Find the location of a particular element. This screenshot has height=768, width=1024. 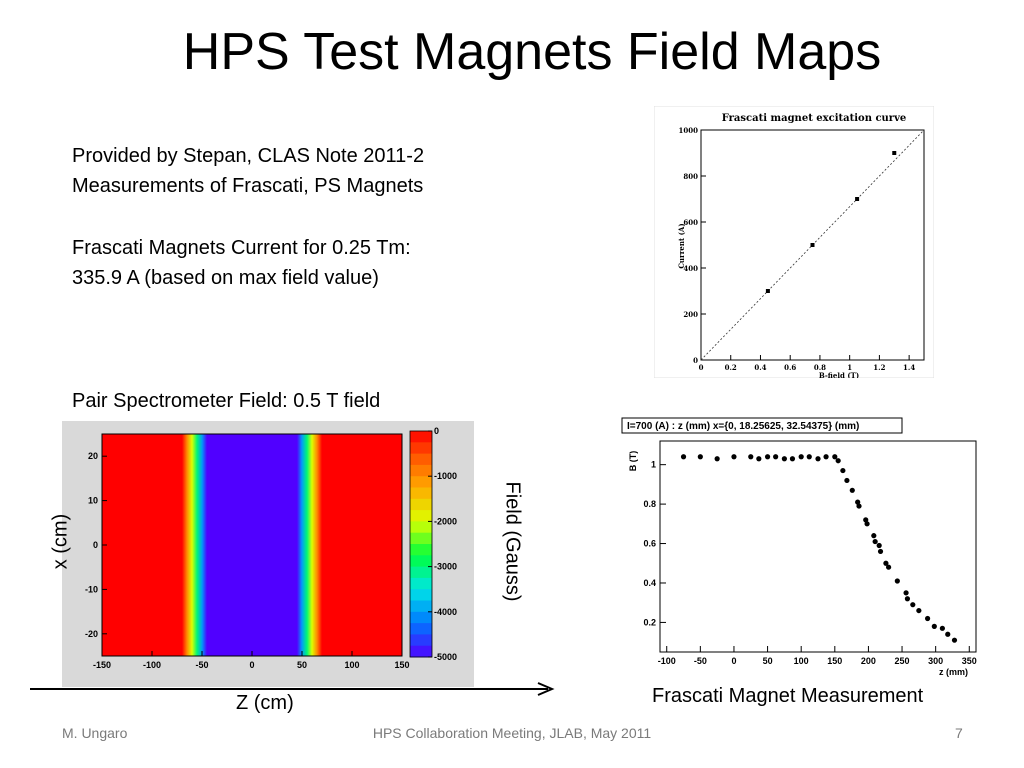

x-tick-label: 0.8 is located at coordinates (820, 367).